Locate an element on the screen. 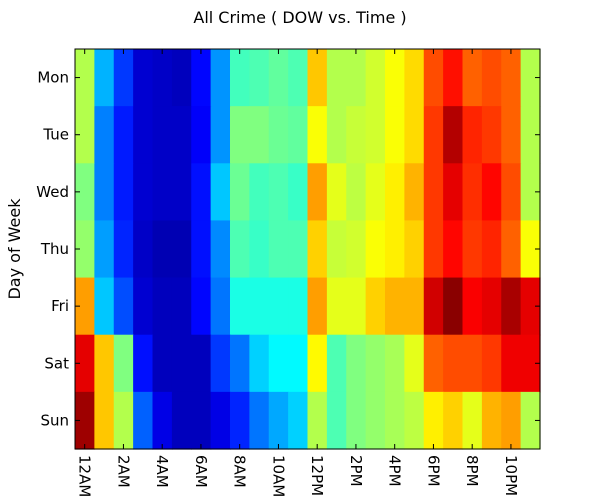 The image size is (600, 500). heatmap-cell-mon-h1 is located at coordinates (104, 78).